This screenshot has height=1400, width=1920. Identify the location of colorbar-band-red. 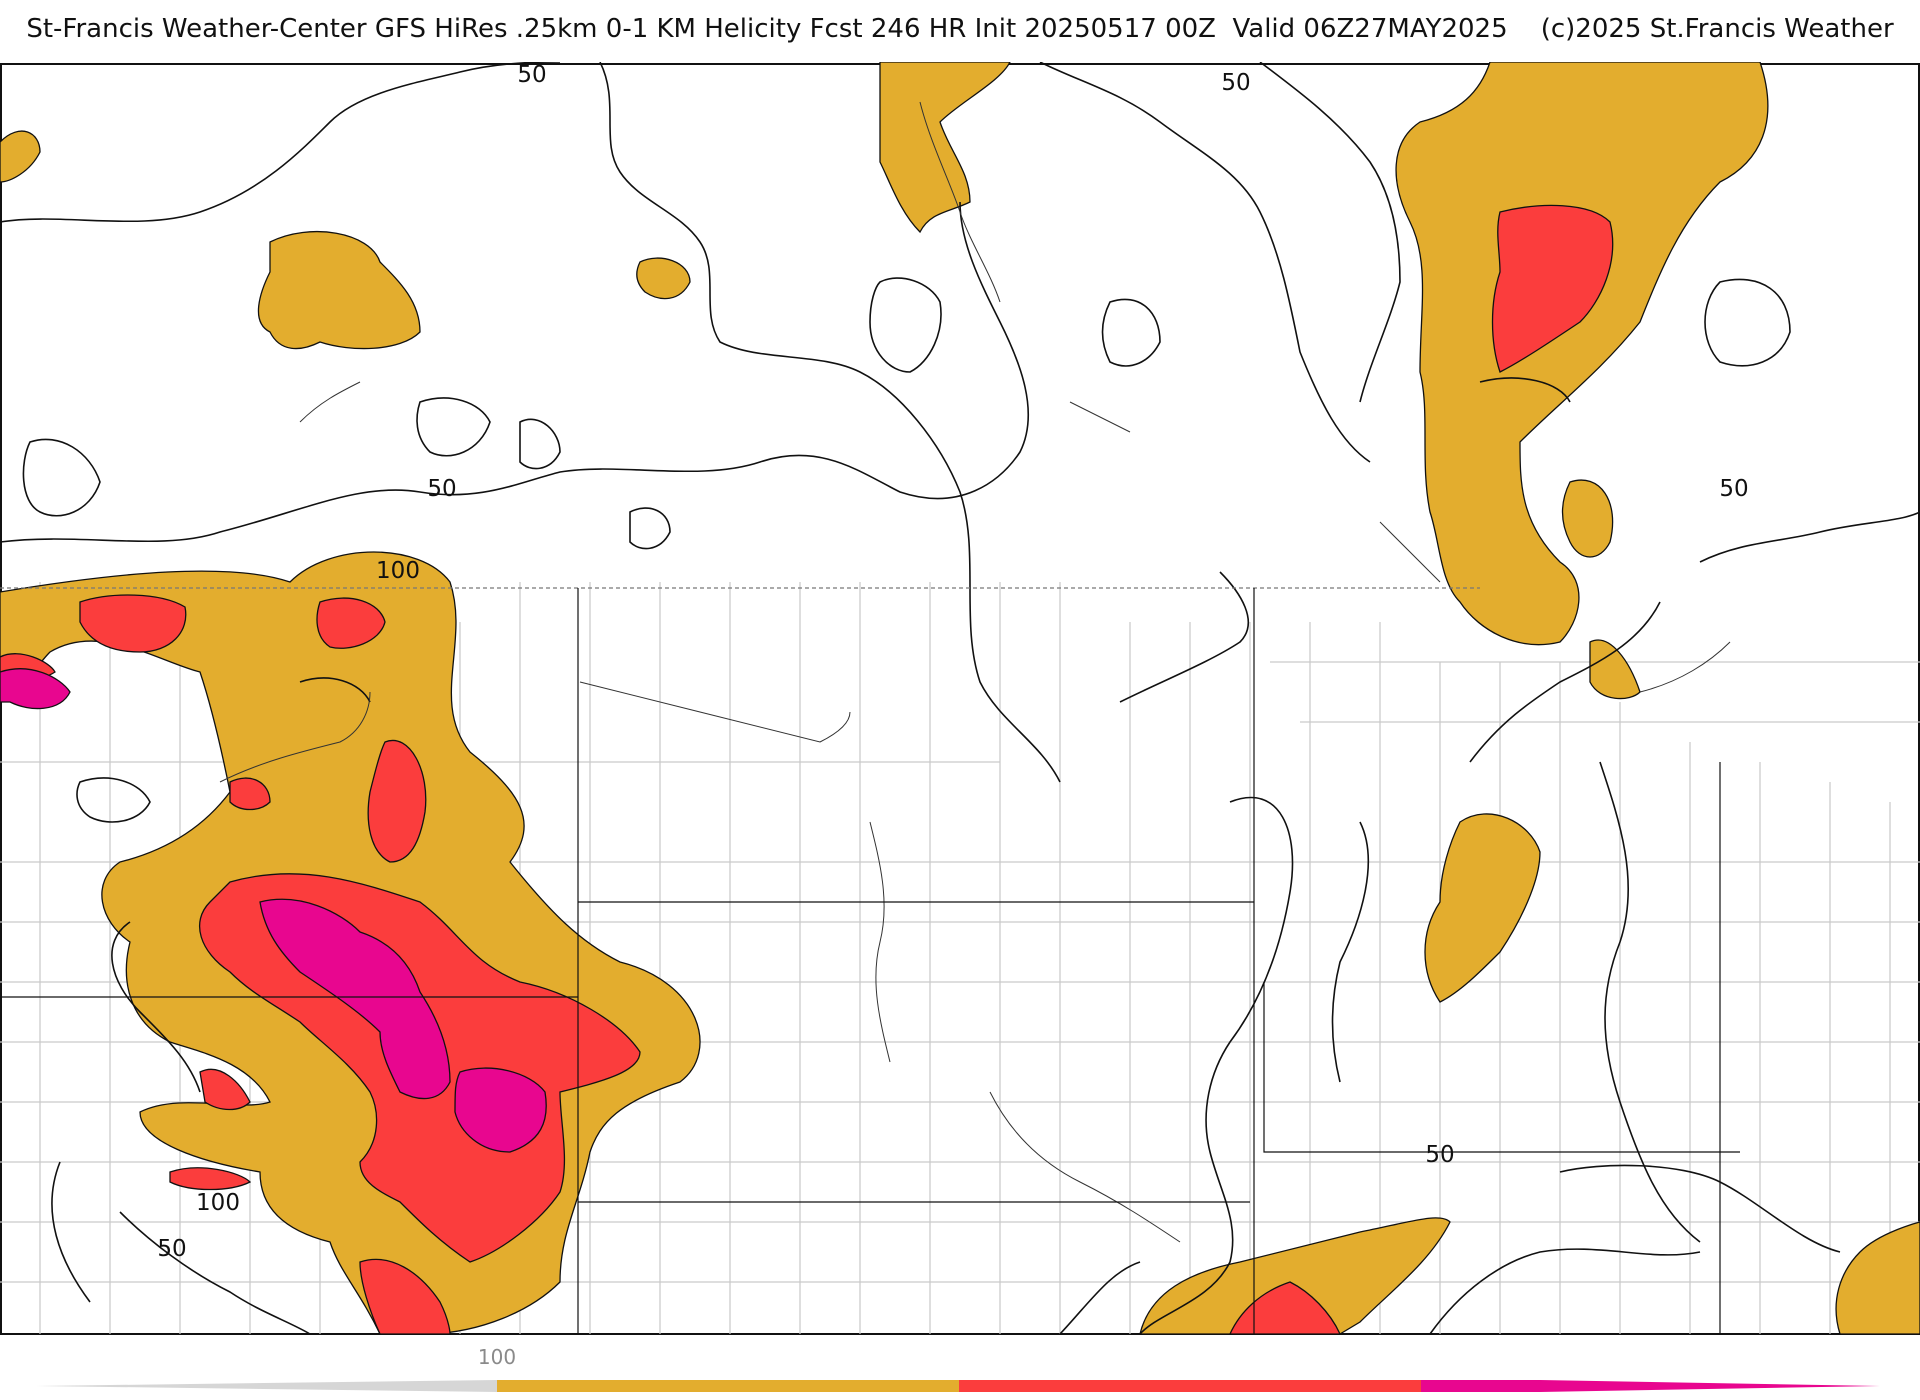
(1190, 1386).